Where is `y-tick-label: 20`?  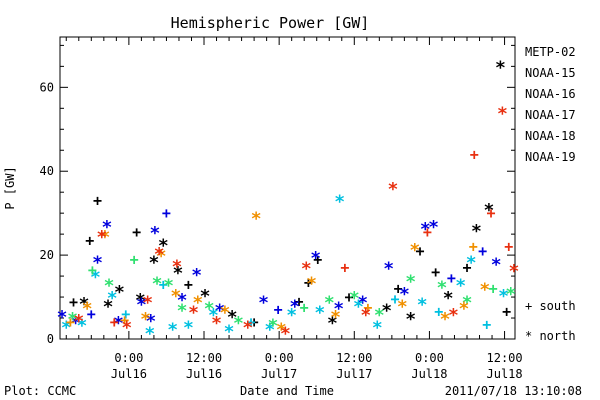 y-tick-label: 20 is located at coordinates (47, 255).